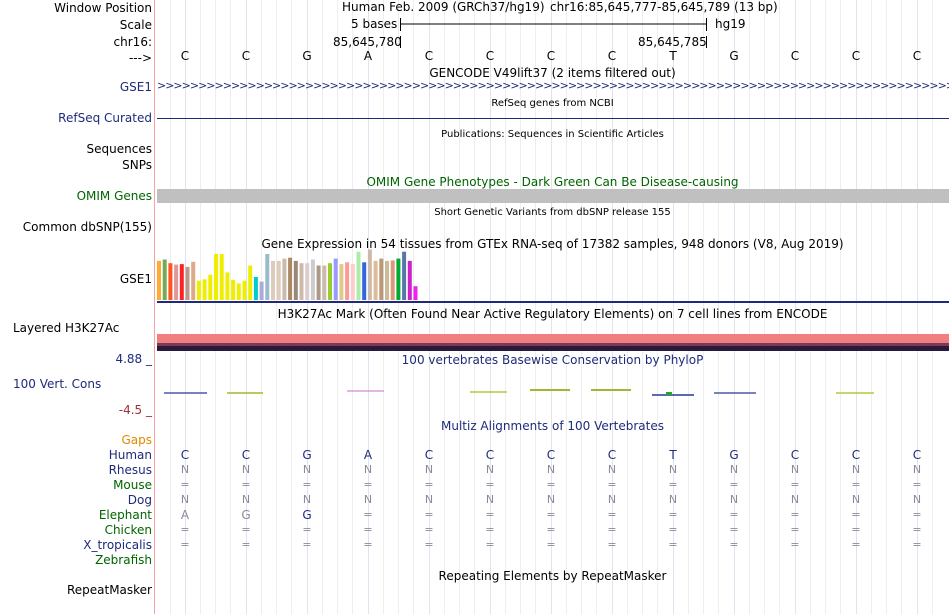  What do you see at coordinates (128, 530) in the screenshot?
I see `species-label-chicken: Chicken` at bounding box center [128, 530].